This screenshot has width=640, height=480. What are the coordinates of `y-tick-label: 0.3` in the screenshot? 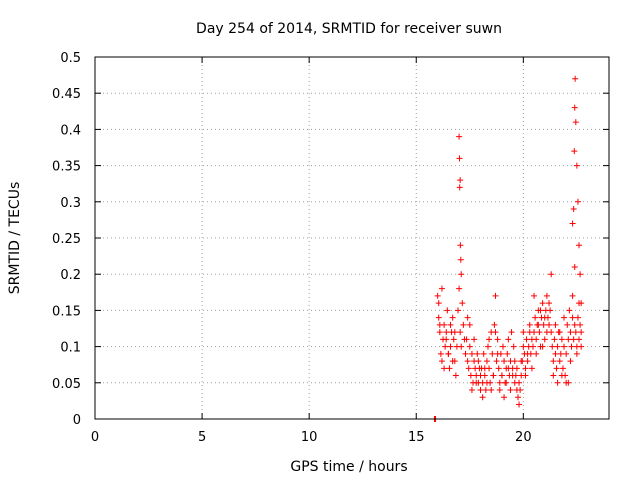 It's located at (70, 203).